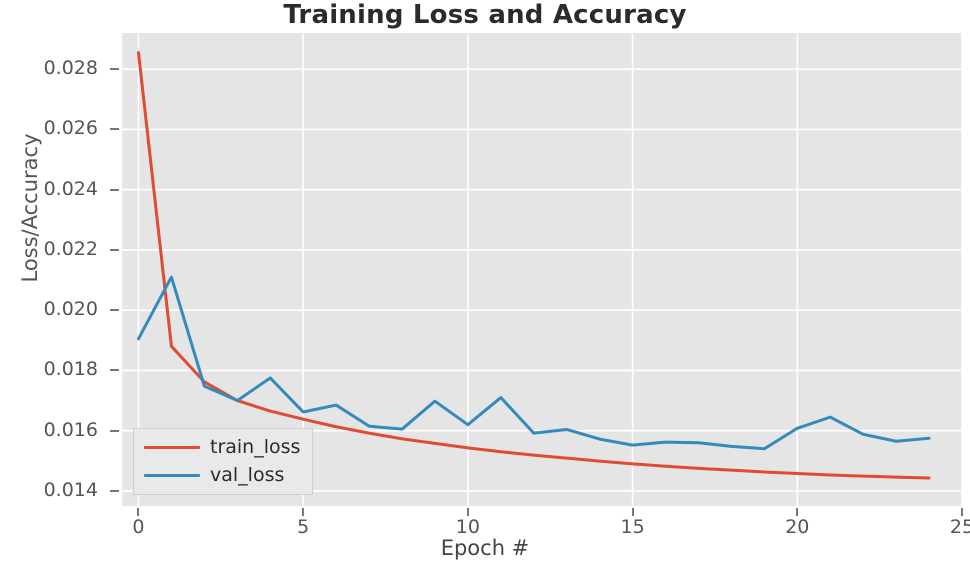 The width and height of the screenshot is (970, 561). Describe the element at coordinates (303, 527) in the screenshot. I see `x-tick-label: 5` at that location.